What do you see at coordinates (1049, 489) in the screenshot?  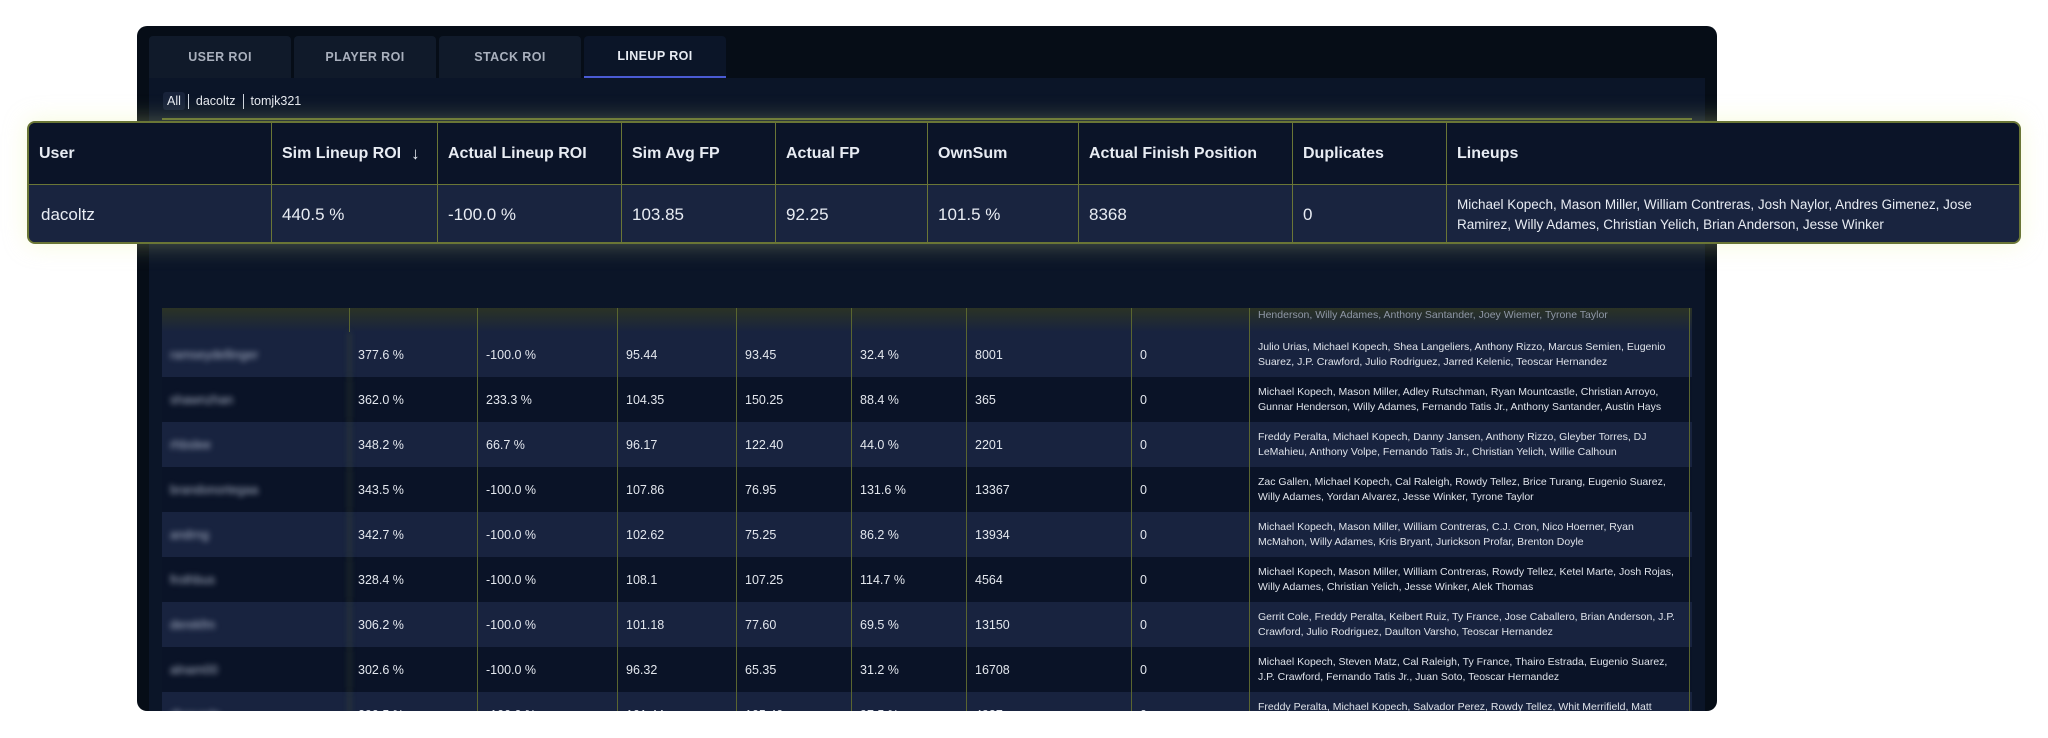 I see `finish-position-cell: 13367` at bounding box center [1049, 489].